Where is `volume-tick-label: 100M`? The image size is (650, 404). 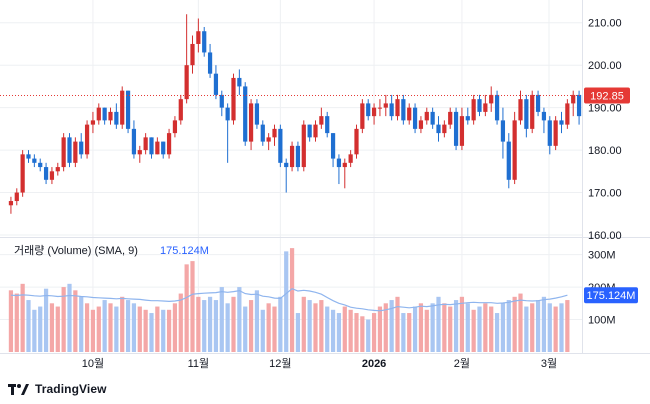 volume-tick-label: 100M is located at coordinates (602, 321).